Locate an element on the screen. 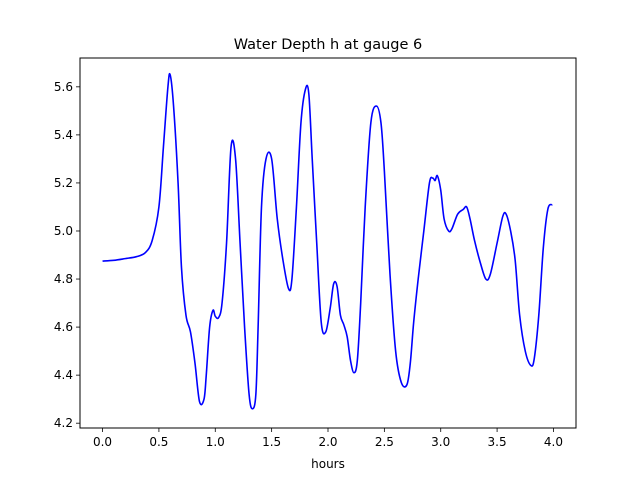  x-tick-label: 0.5 is located at coordinates (158, 442).